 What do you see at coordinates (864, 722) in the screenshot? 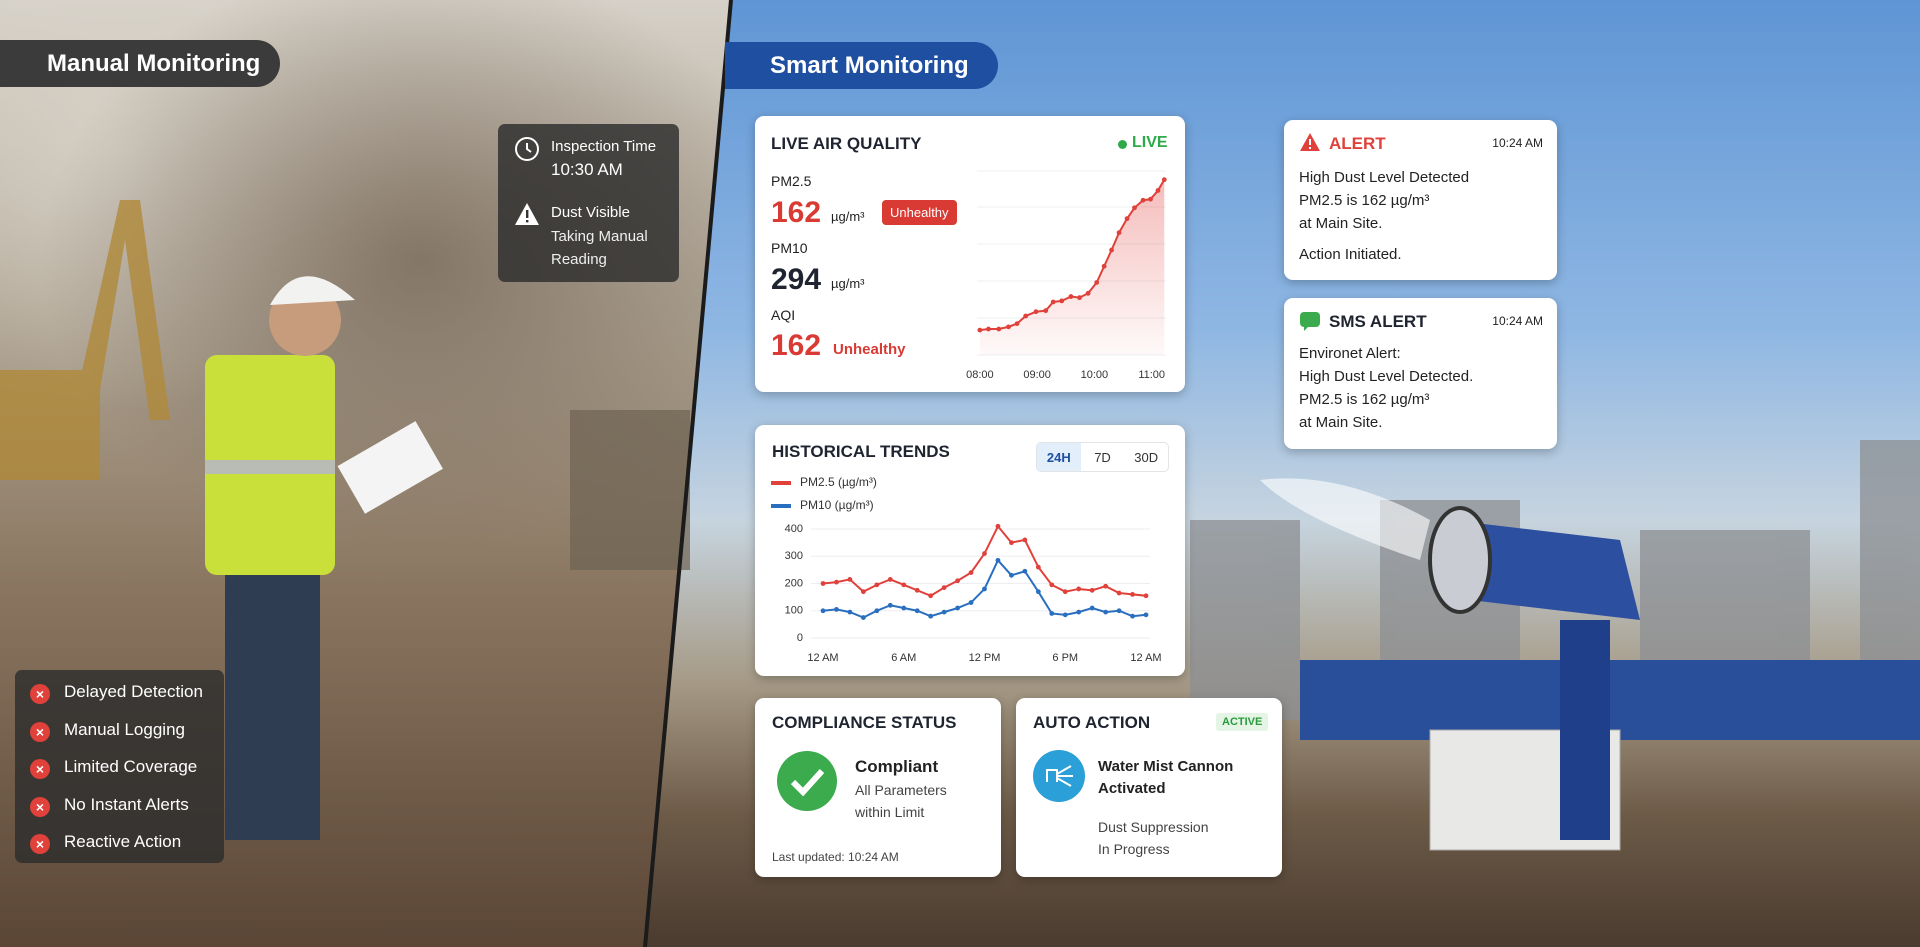
I see `card-title: COMPLIANCE STATUS` at bounding box center [864, 722].